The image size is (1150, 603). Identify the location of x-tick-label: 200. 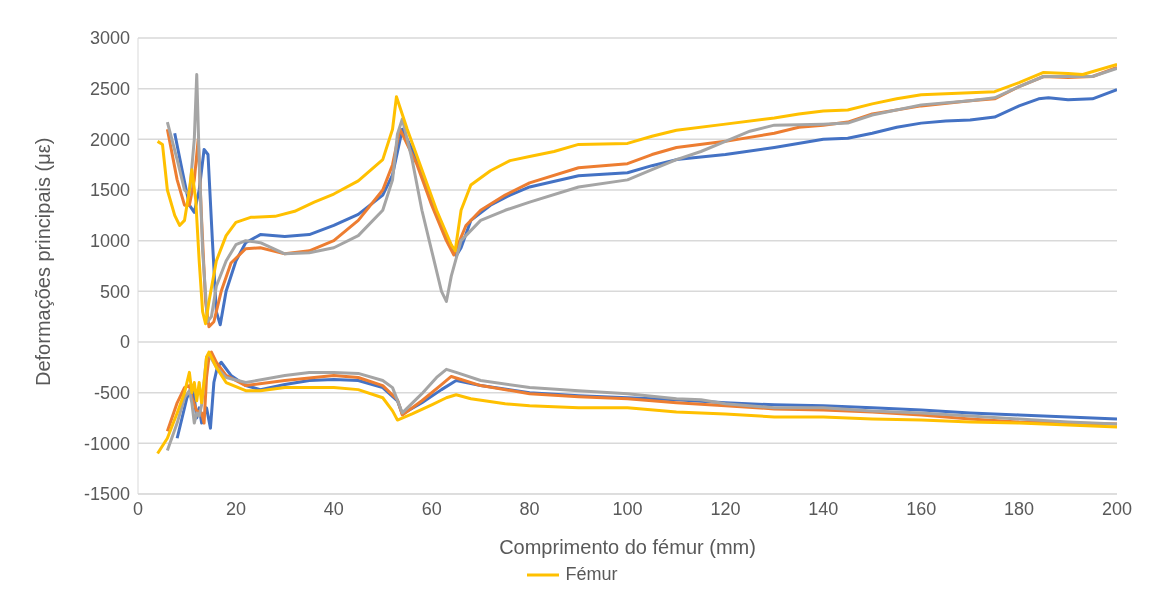
(1117, 508).